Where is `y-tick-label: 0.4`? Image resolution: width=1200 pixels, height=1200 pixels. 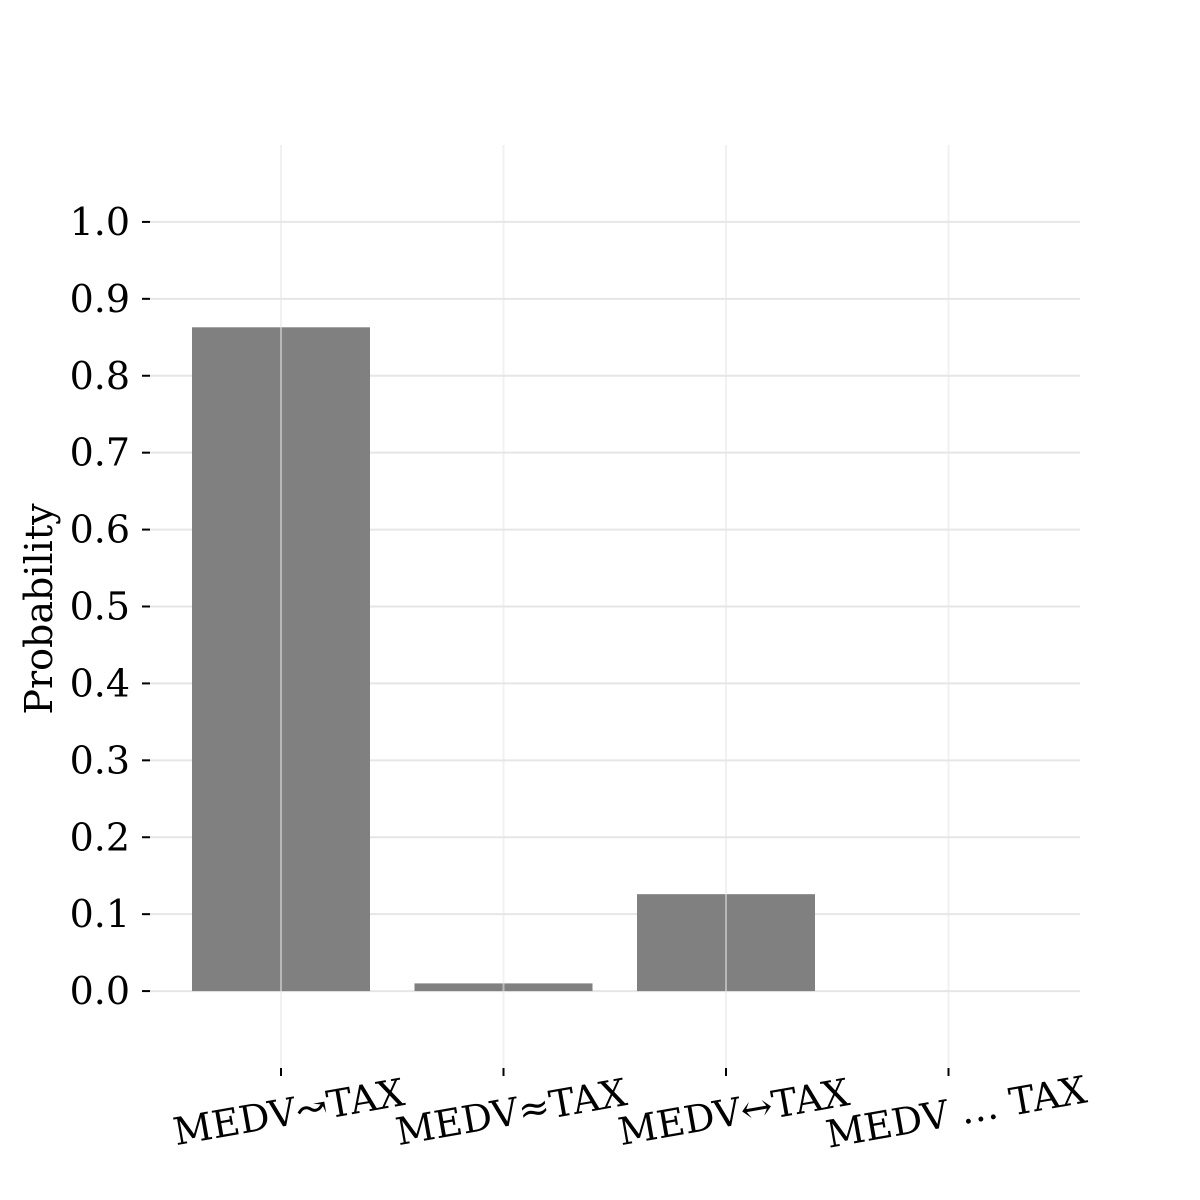
y-tick-label: 0.4 is located at coordinates (100, 683).